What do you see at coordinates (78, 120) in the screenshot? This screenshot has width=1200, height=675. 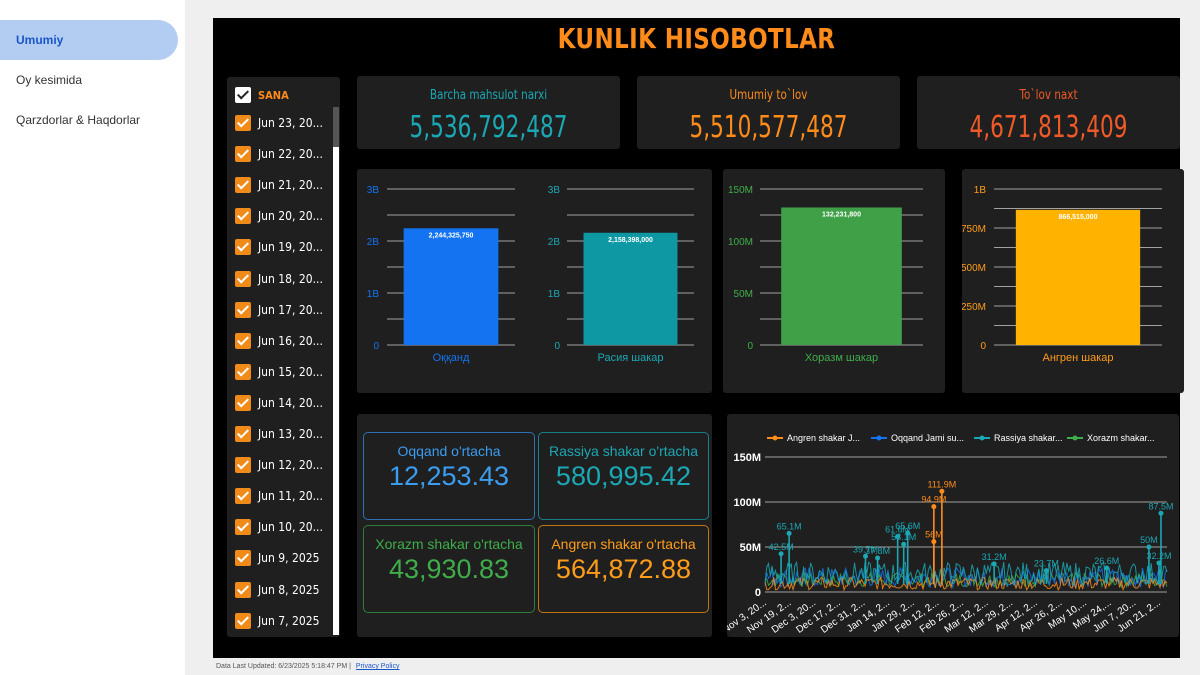 I see `nav-item-qarzdorlar-haqdorlar: Qarzdorlar & Haqdorlar` at bounding box center [78, 120].